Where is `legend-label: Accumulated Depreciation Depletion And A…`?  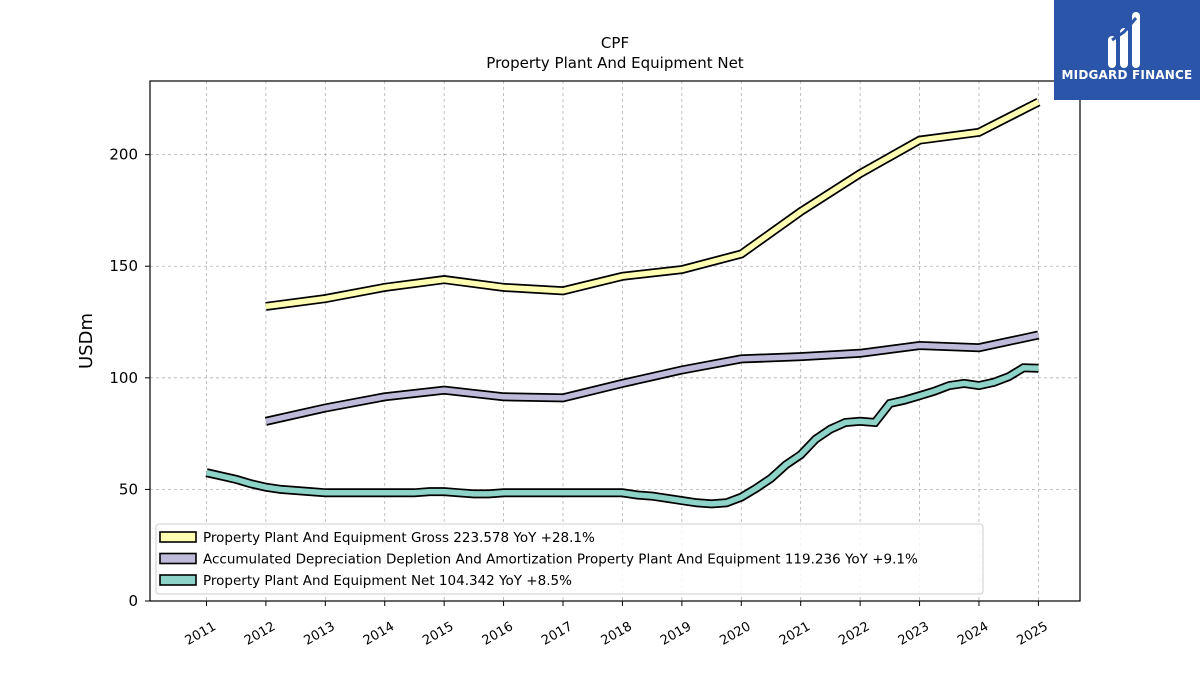
legend-label: Accumulated Depreciation Depletion And A… is located at coordinates (560, 560).